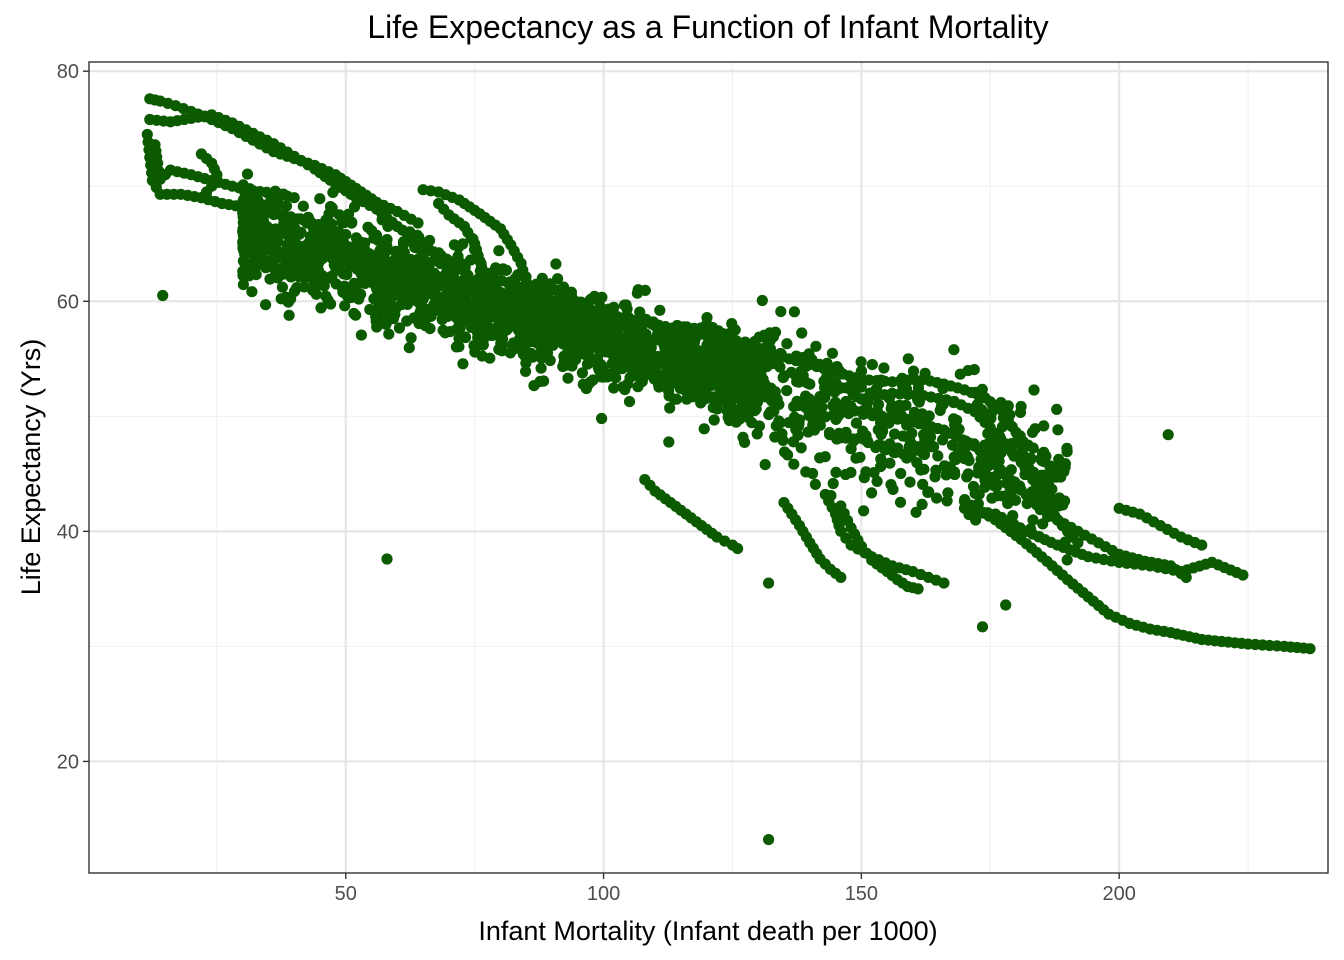 This screenshot has width=1344, height=960. I want to click on y-tick-label: 80, so click(68, 72).